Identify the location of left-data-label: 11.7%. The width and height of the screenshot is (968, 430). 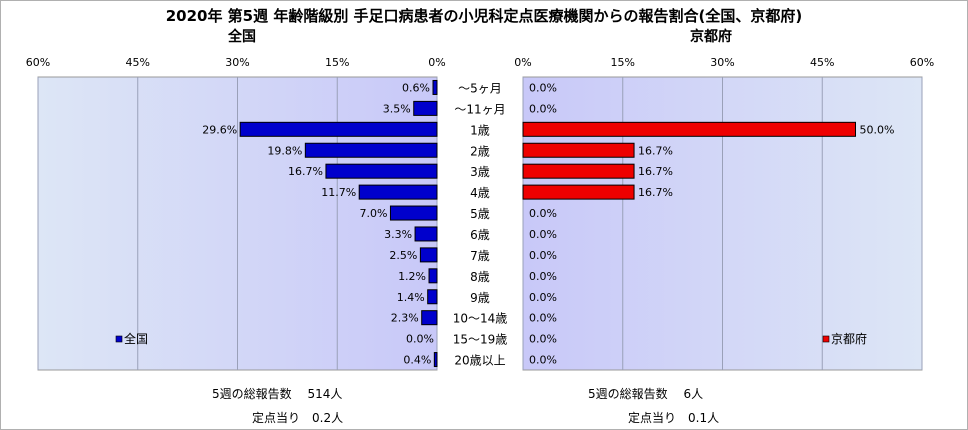
(338, 192).